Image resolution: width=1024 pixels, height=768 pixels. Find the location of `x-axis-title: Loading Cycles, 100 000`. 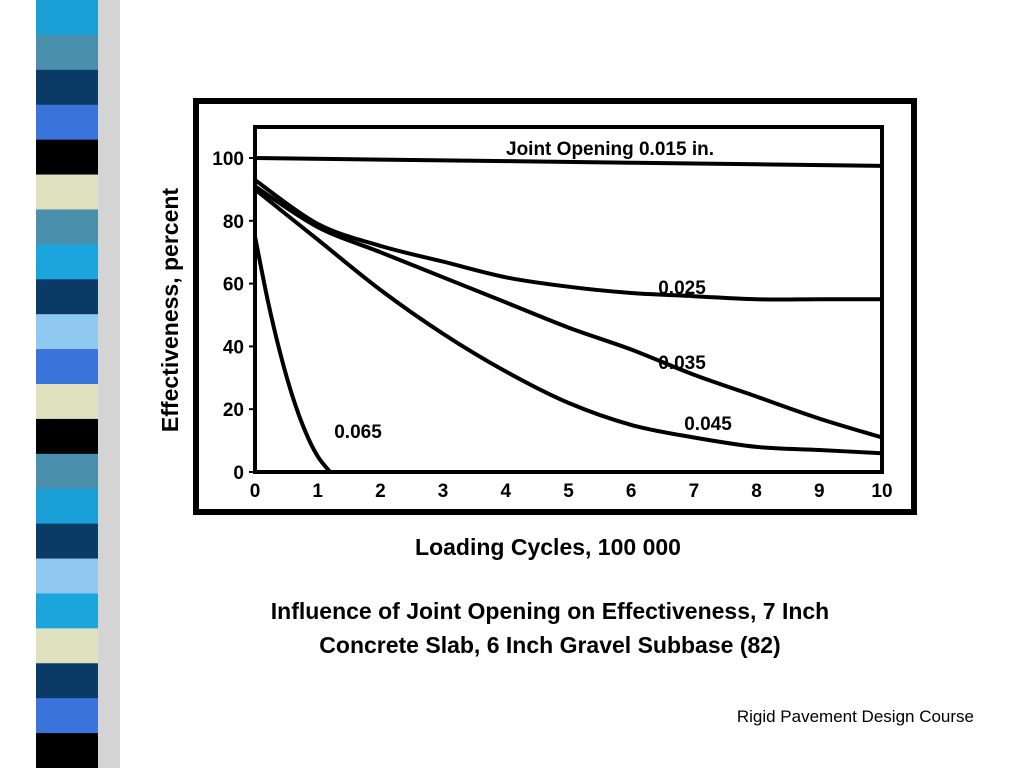

x-axis-title: Loading Cycles, 100 000 is located at coordinates (548, 547).